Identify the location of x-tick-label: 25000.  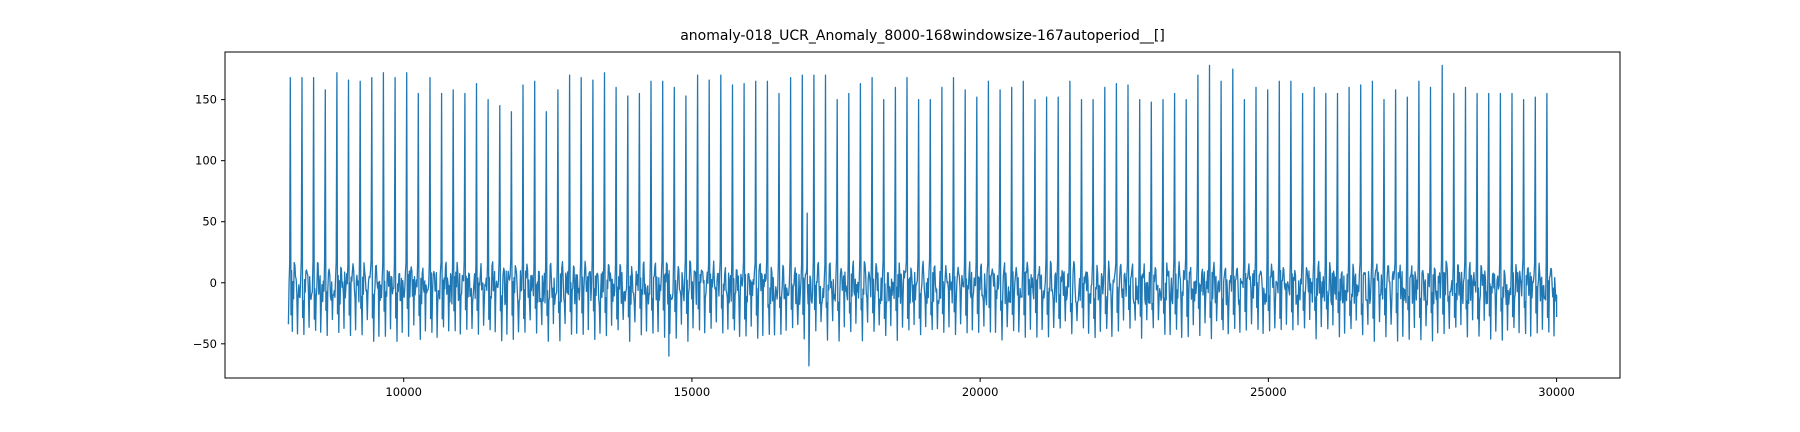
(1268, 392).